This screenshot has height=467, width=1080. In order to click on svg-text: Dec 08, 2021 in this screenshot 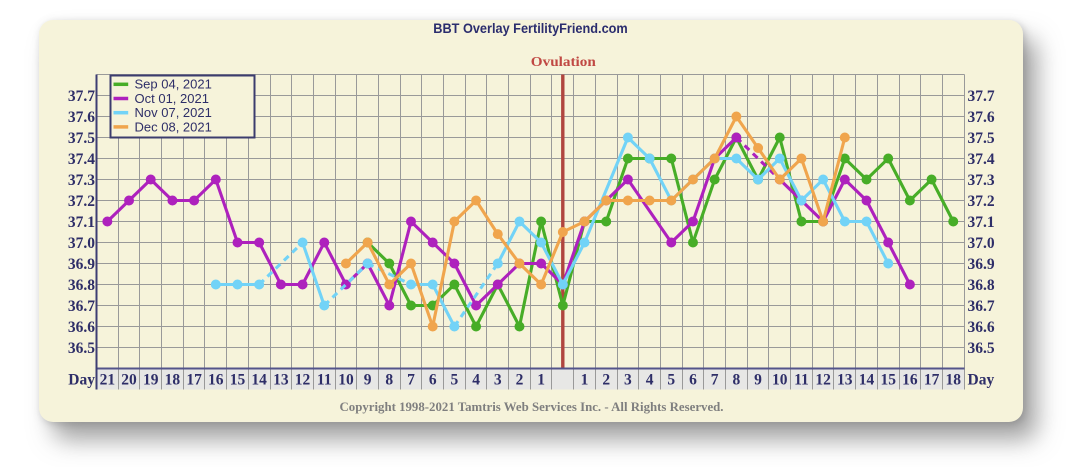, I will do `click(173, 126)`.